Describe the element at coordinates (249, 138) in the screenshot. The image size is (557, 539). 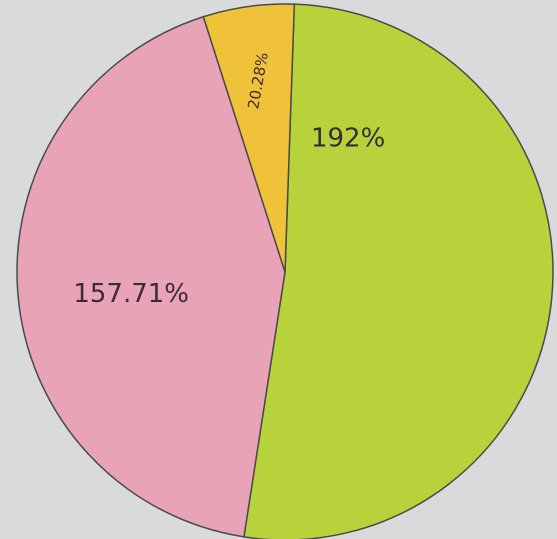
I see `pie-slice` at that location.